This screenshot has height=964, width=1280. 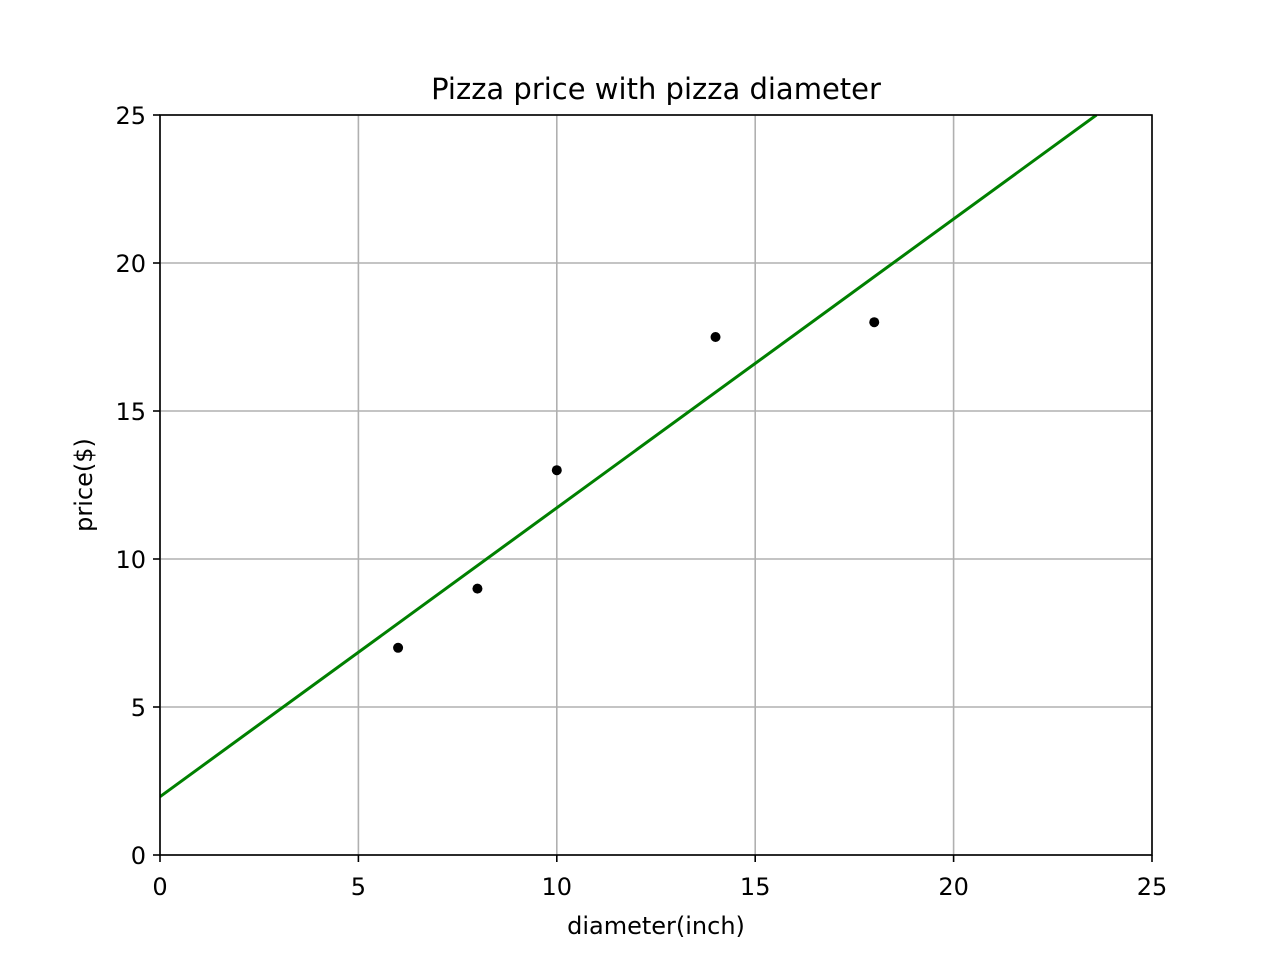 I want to click on y-tick-label: 10, so click(x=130, y=560).